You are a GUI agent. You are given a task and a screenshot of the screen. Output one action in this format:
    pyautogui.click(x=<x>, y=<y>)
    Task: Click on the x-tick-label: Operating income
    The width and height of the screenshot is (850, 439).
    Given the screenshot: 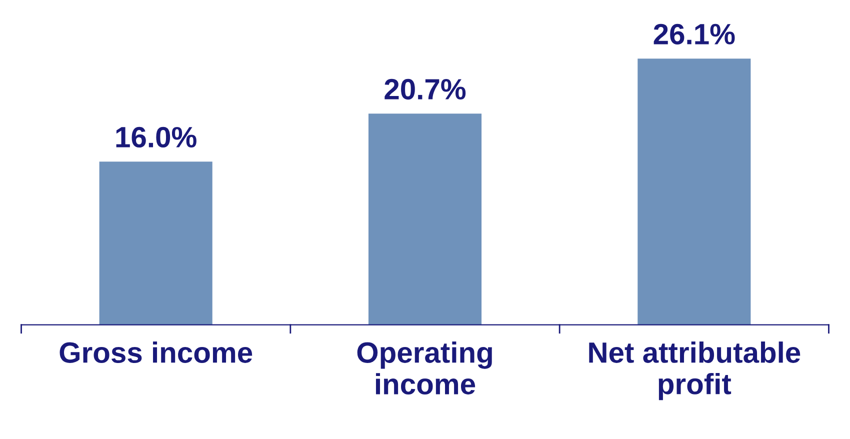 What is the action you would take?
    pyautogui.click(x=424, y=368)
    